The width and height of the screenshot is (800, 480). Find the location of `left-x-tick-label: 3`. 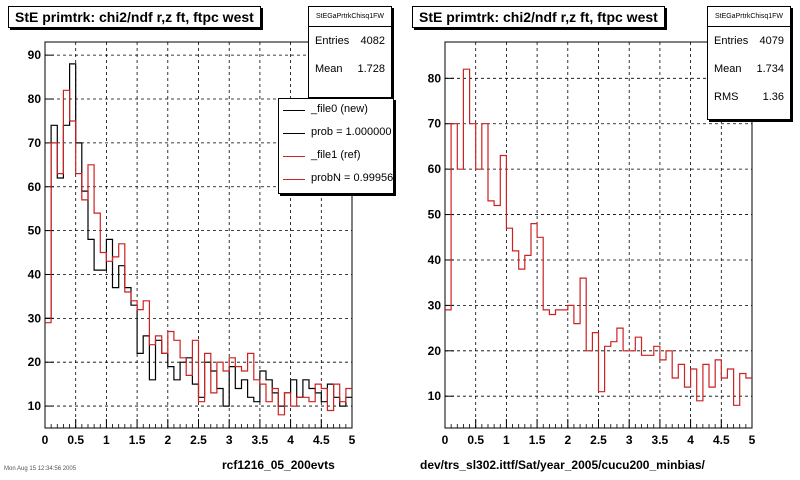

left-x-tick-label: 3 is located at coordinates (229, 440).